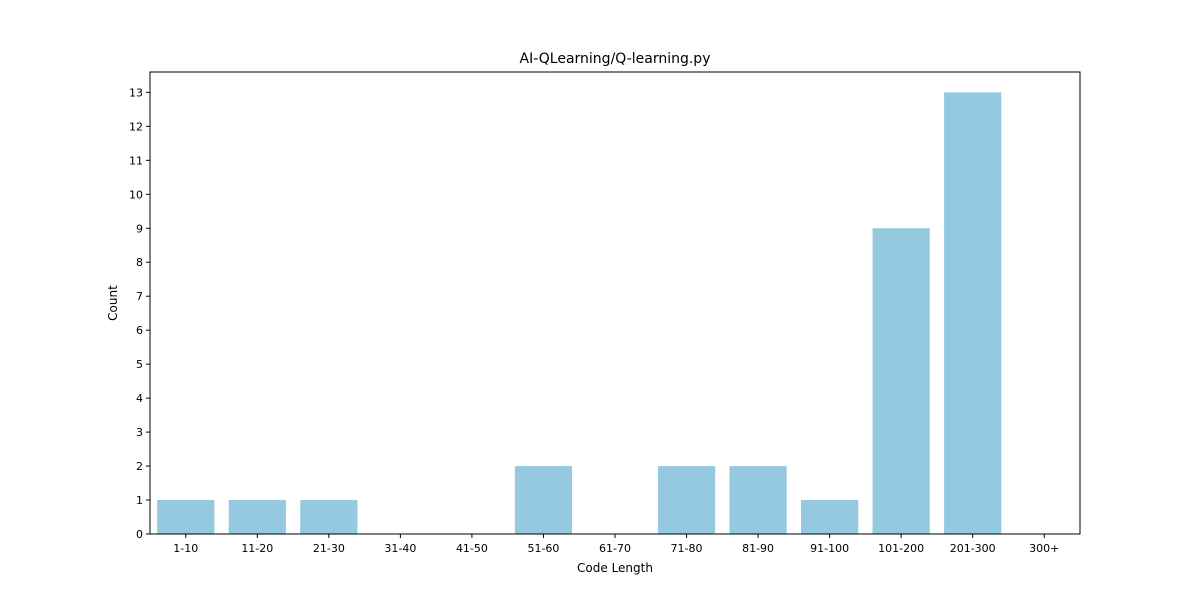 This screenshot has height=604, width=1200. What do you see at coordinates (1044, 548) in the screenshot?
I see `x-tick-label: 300+` at bounding box center [1044, 548].